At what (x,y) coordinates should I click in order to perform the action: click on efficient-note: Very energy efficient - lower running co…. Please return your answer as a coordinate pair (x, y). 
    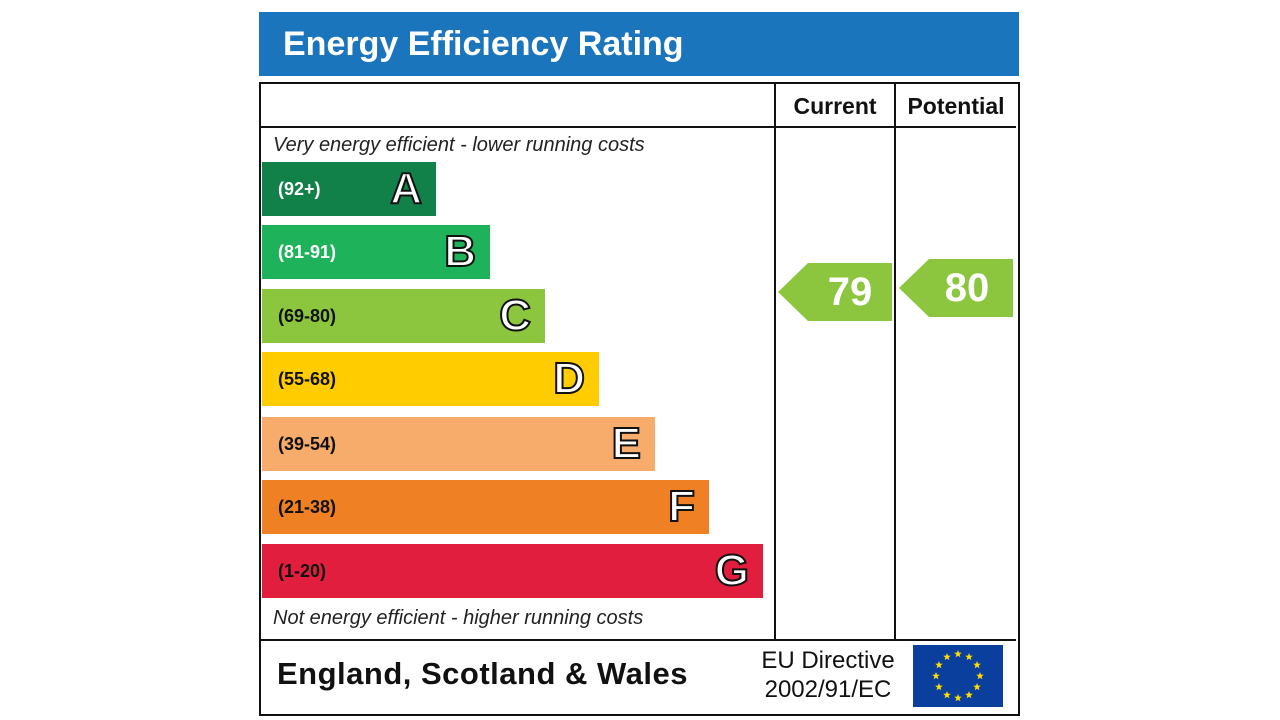
    Looking at the image, I should click on (459, 145).